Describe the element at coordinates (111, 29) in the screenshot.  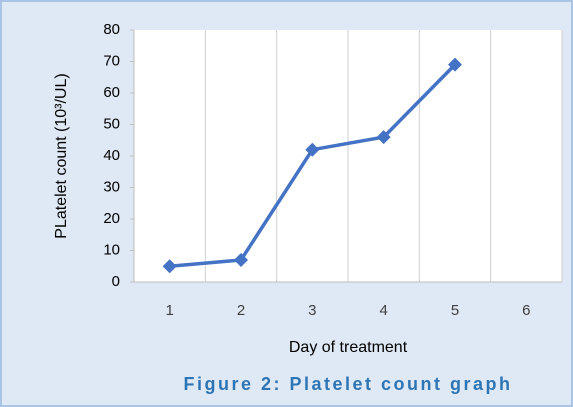
I see `y-tick-label: 80` at that location.